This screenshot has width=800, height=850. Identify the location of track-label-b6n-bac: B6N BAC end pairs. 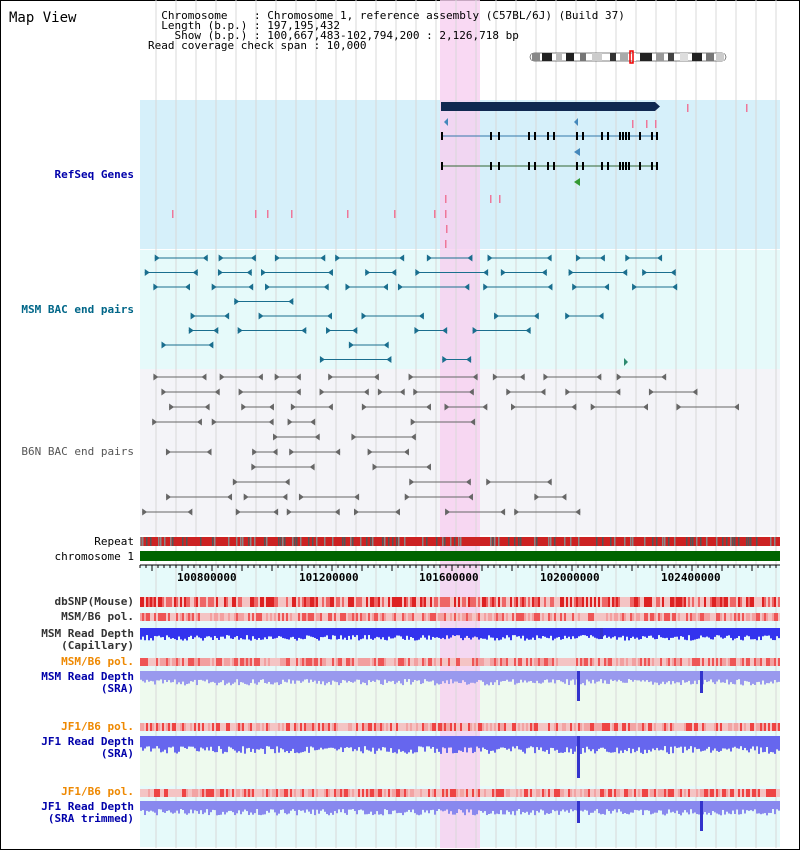
(77, 451).